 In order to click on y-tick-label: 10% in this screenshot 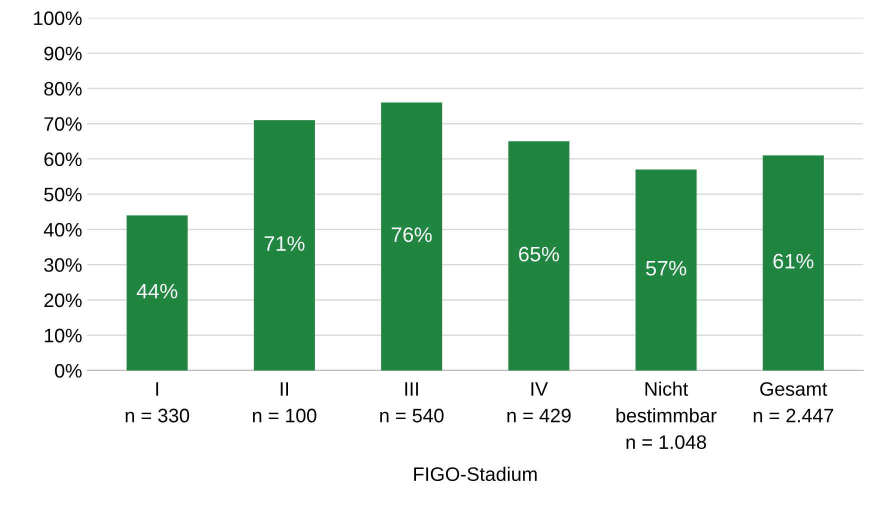, I will do `click(63, 335)`.